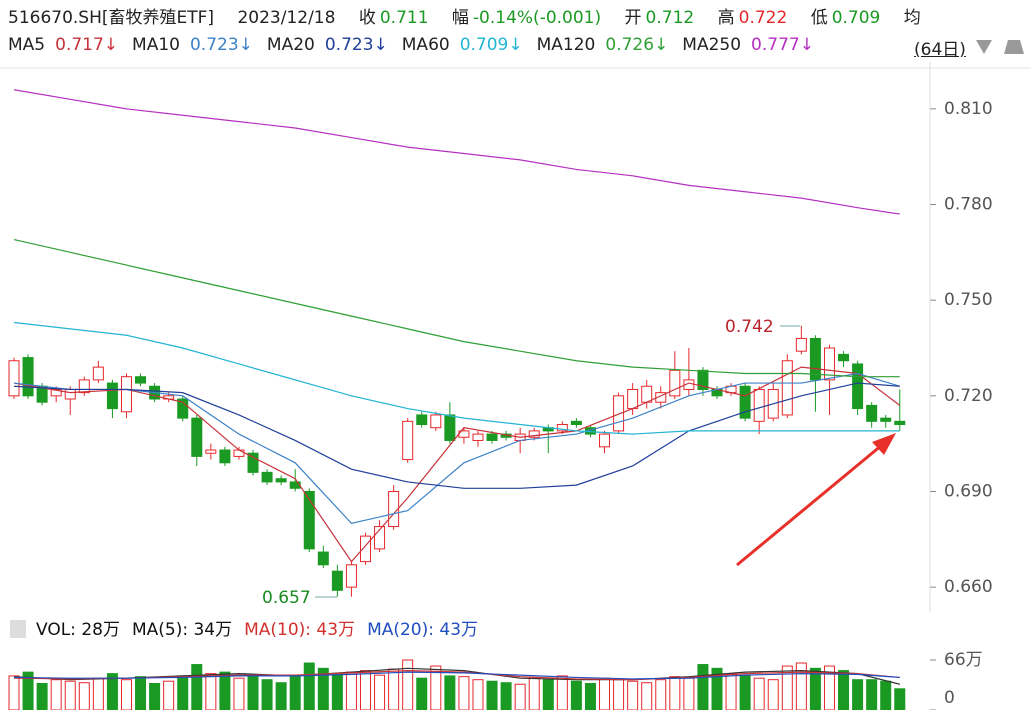  I want to click on volume-legend: VOL: 28万 MA(5): 34万 MA(10): 43万 MA(20): 43万, so click(257, 630).